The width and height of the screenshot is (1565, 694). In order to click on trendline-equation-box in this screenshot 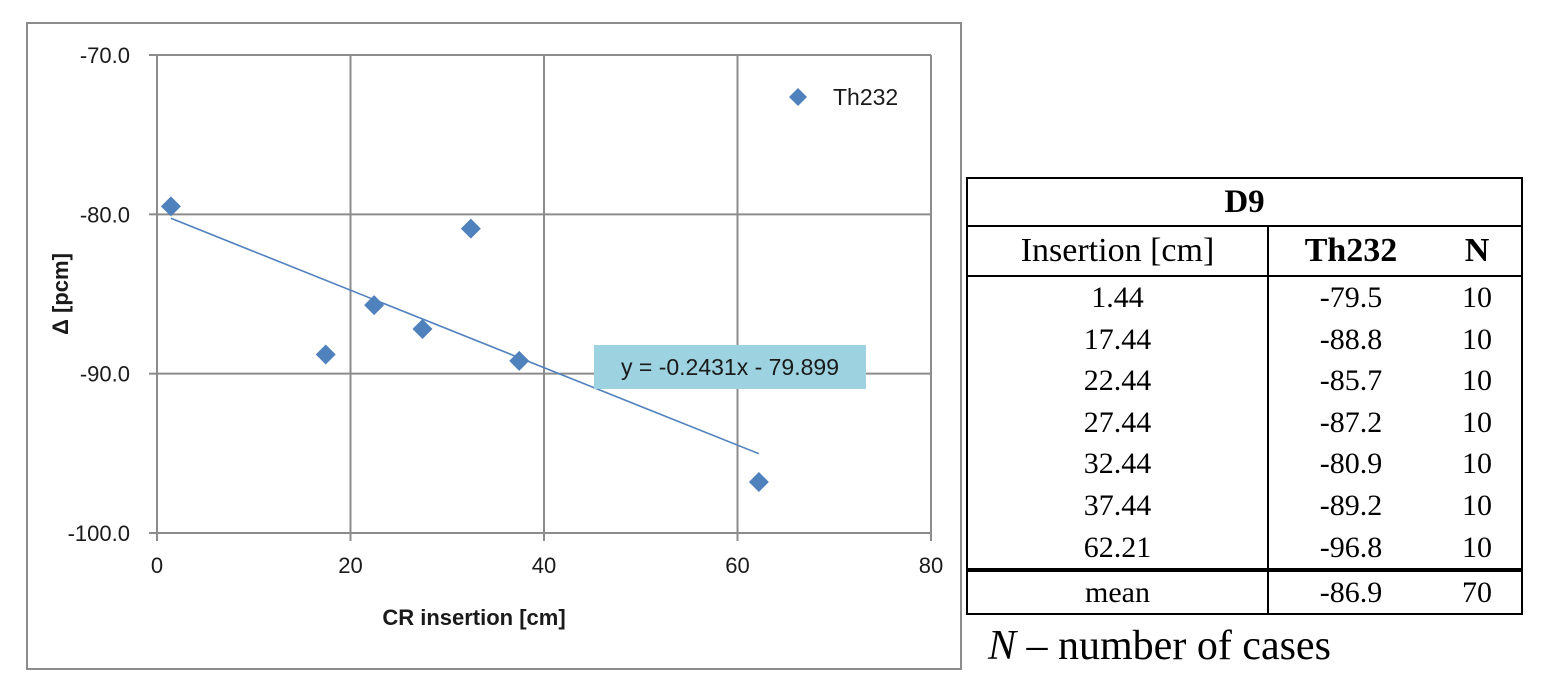, I will do `click(730, 367)`.